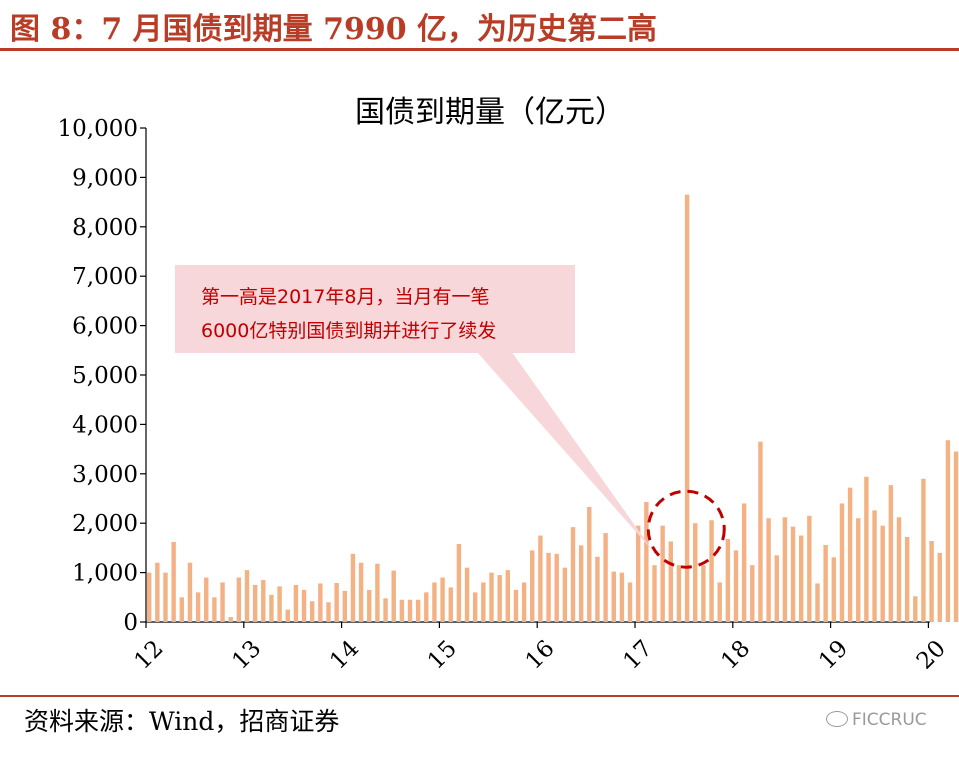 The width and height of the screenshot is (959, 759). I want to click on chart-title: 国债到期量（亿元）, so click(490, 112).